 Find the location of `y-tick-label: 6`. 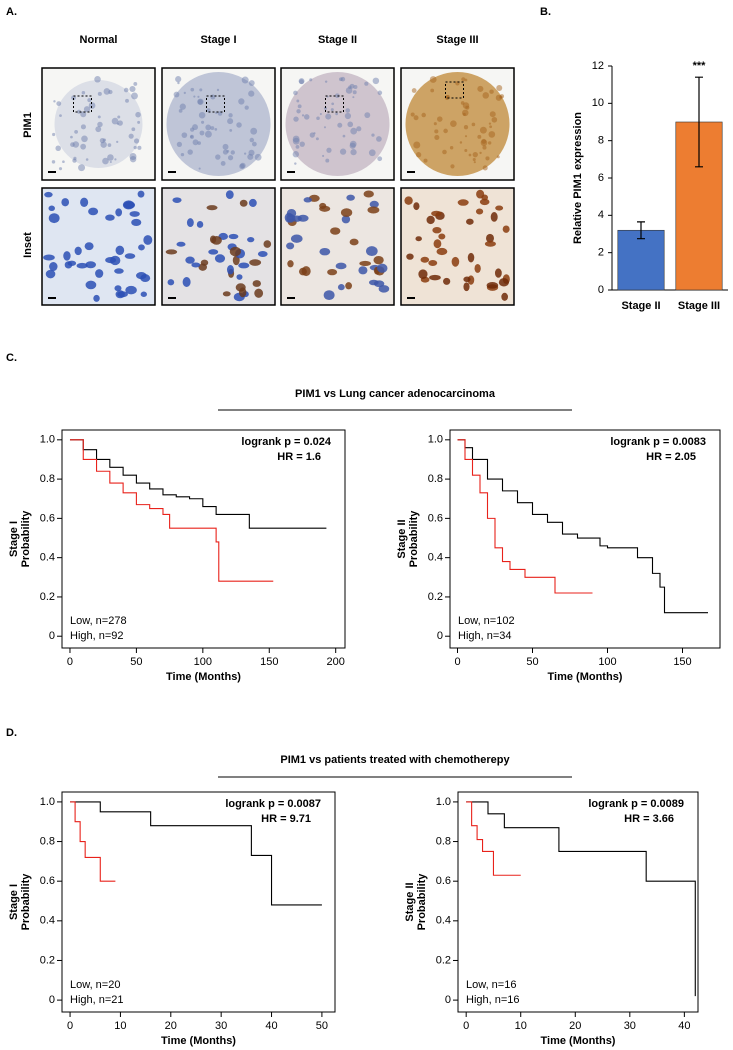

y-tick-label: 6 is located at coordinates (601, 178).